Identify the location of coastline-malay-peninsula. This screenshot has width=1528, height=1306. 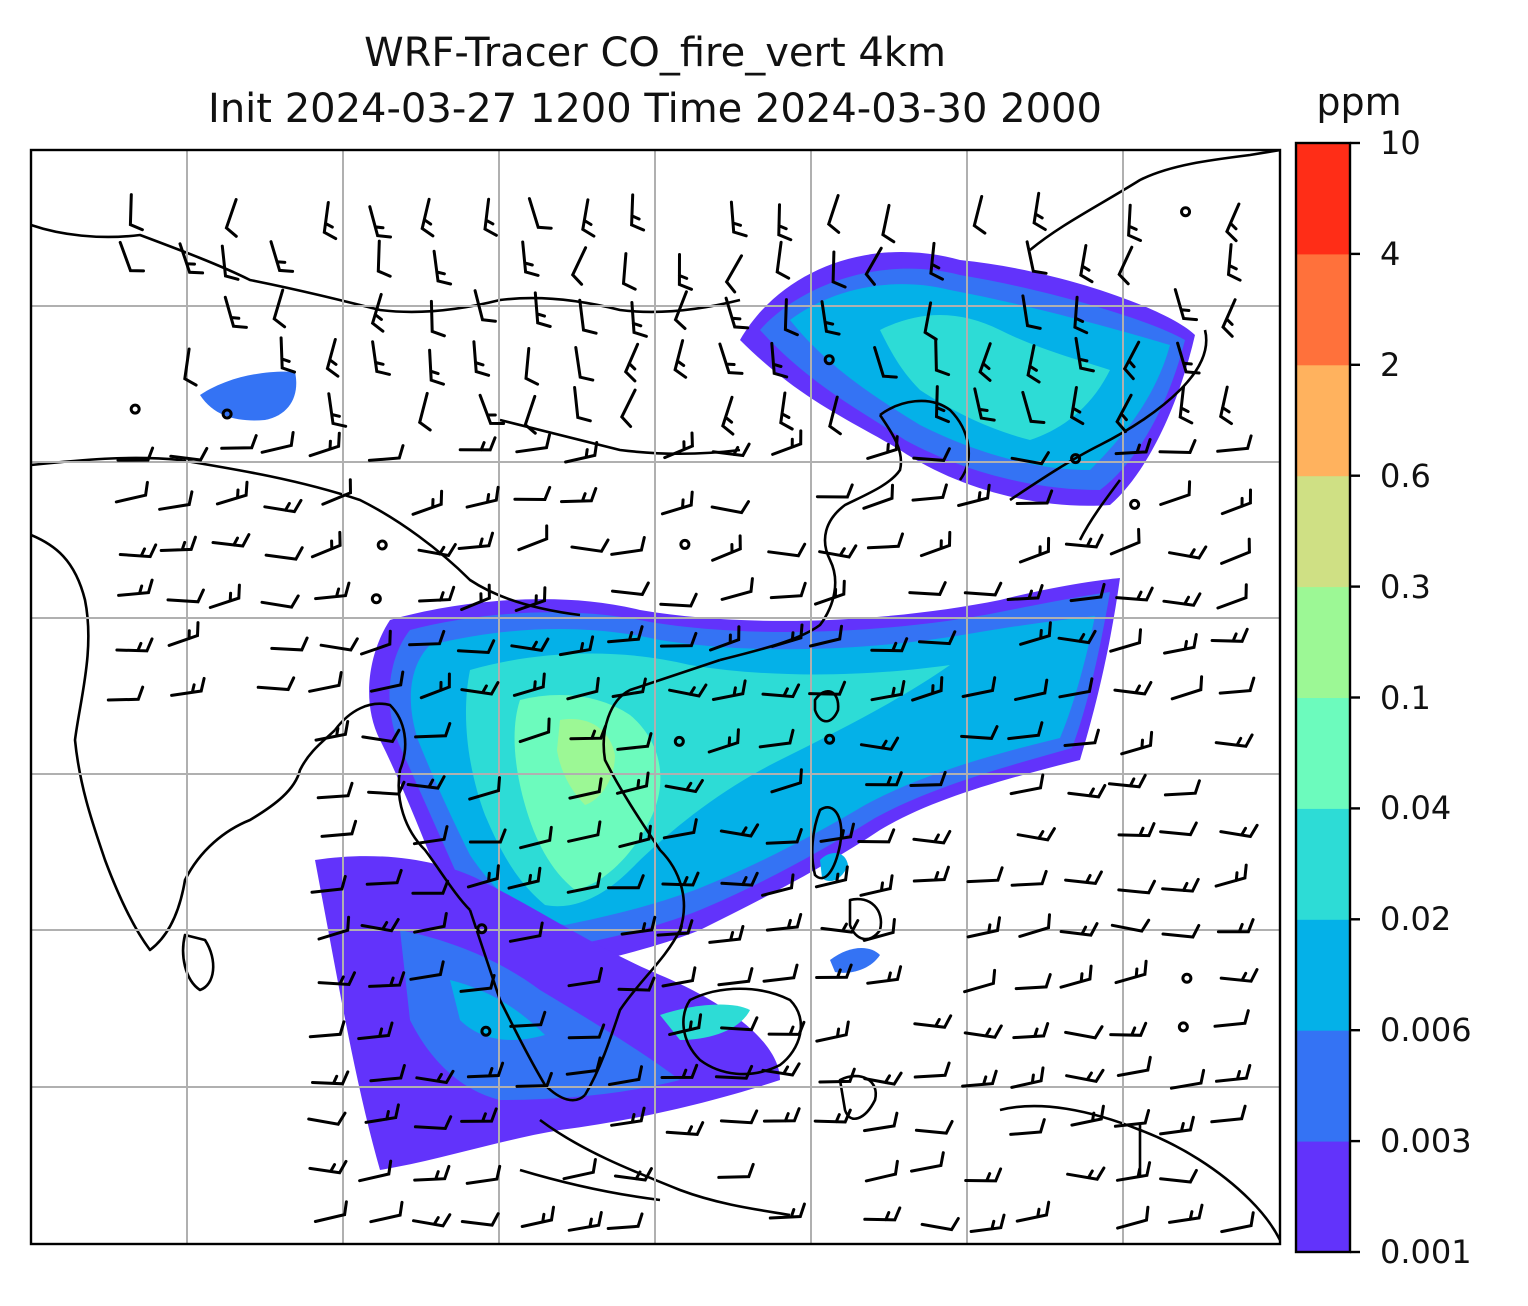
(527, 1005).